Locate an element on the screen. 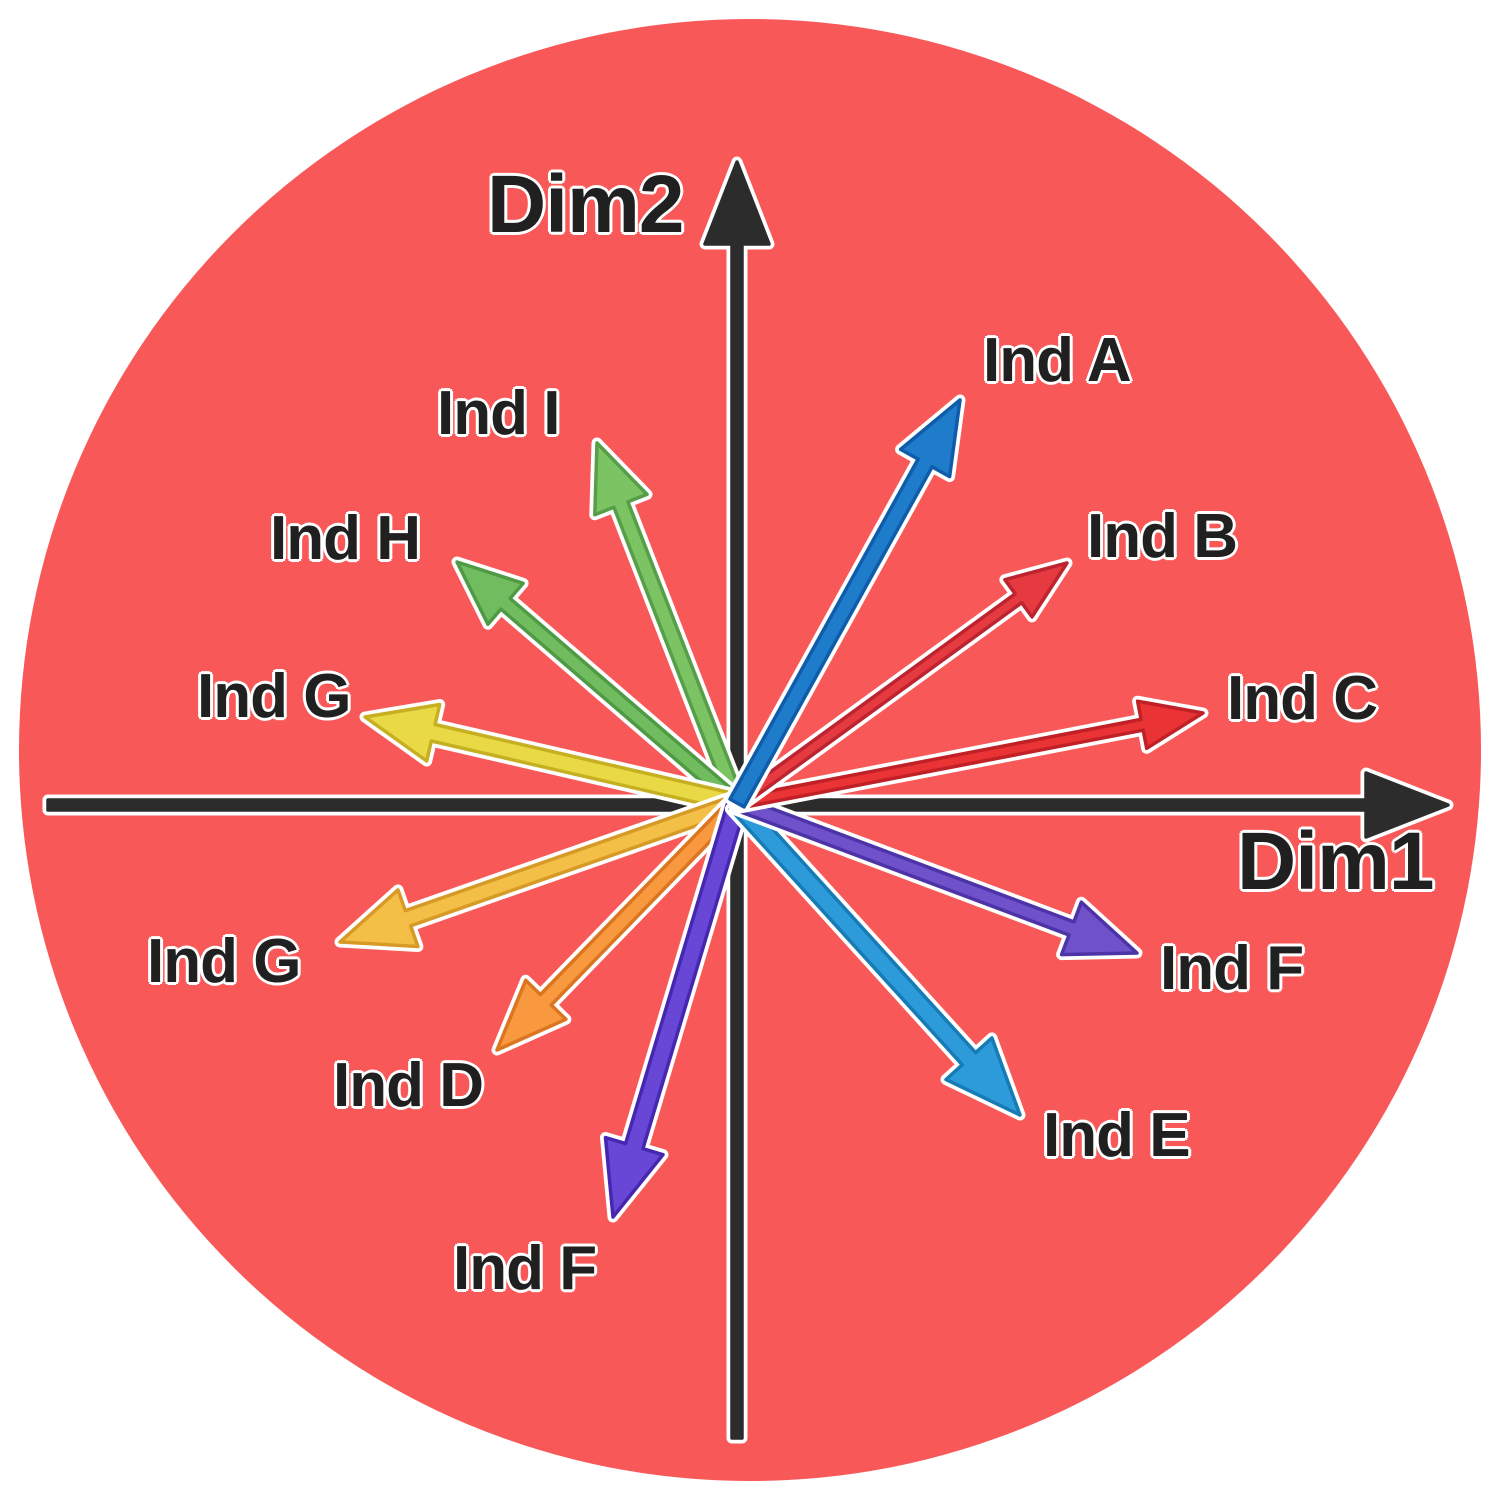 This screenshot has height=1500, width=1500. vector-label-ind-h: Ind H is located at coordinates (345, 538).